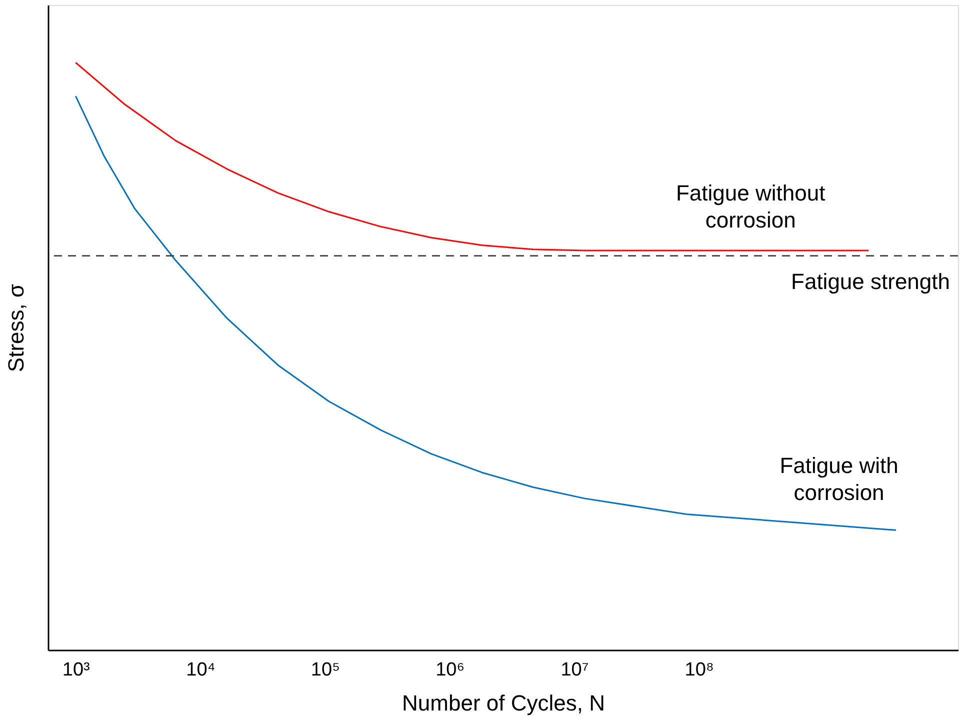 This screenshot has height=719, width=964. Describe the element at coordinates (16, 328) in the screenshot. I see `y-axis-title: Stress, σ` at that location.